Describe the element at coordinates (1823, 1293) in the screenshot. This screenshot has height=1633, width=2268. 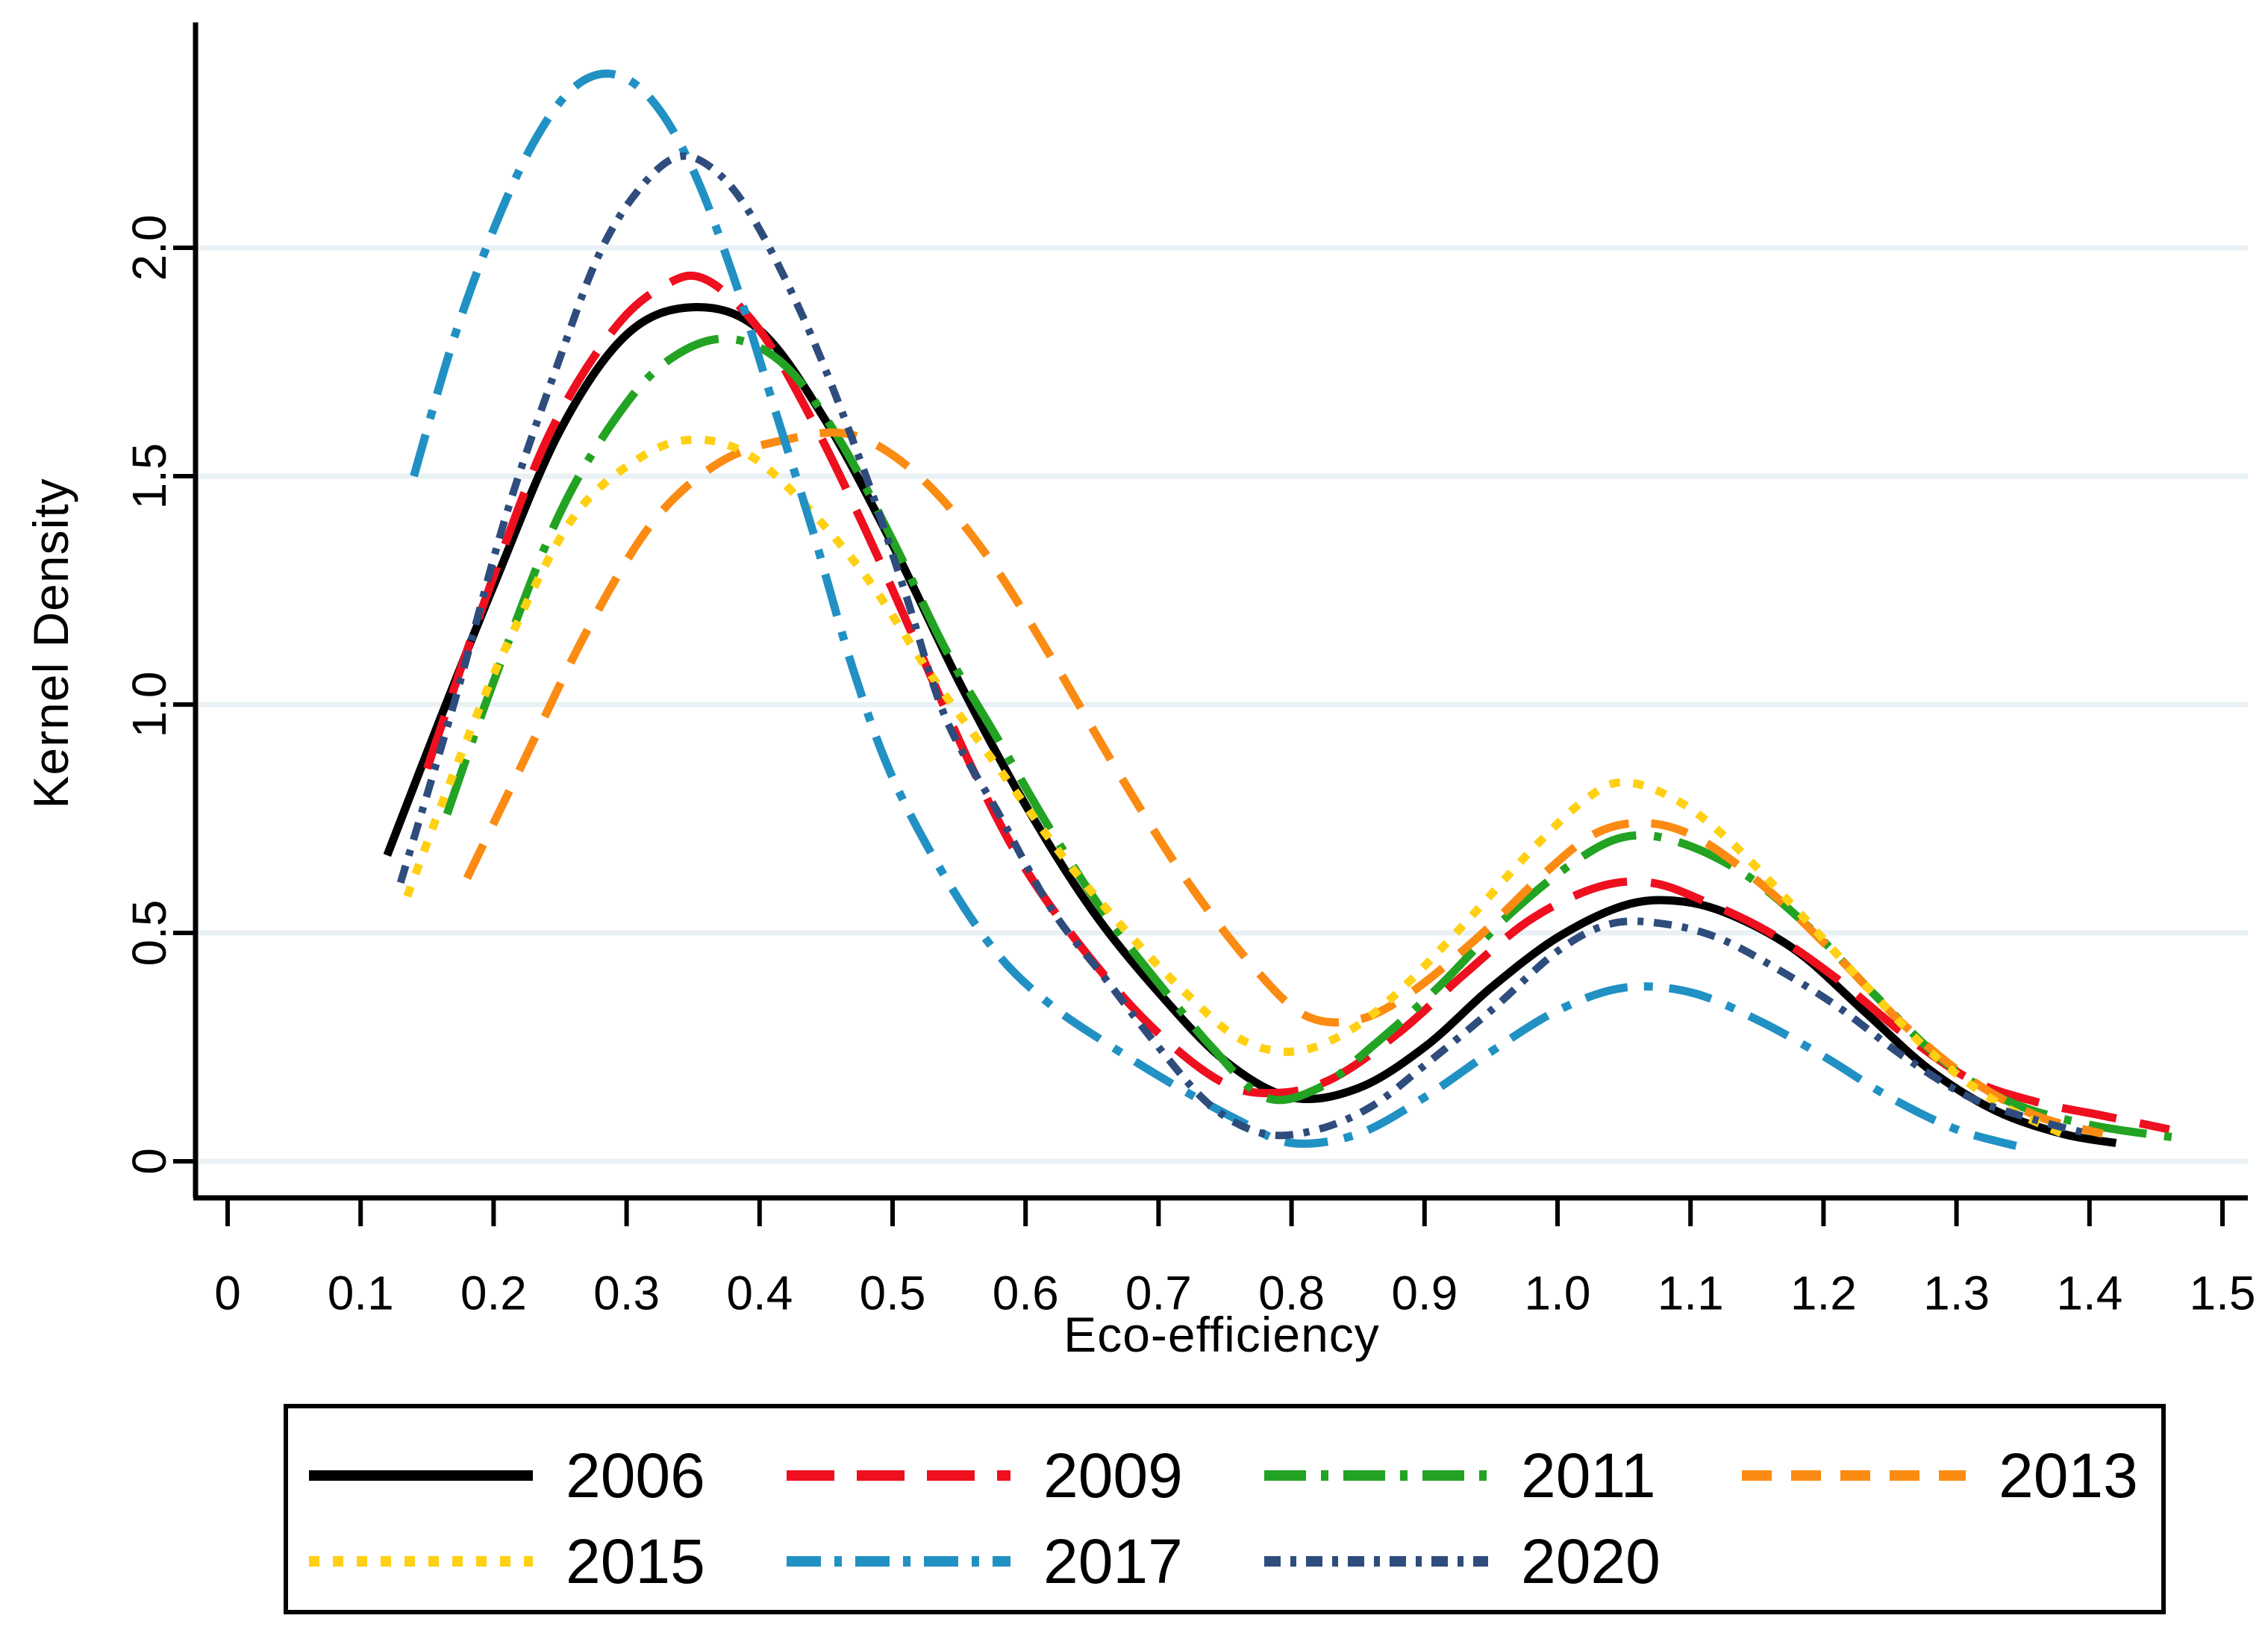
I see `x-tick-label-1.2: 1.2` at that location.